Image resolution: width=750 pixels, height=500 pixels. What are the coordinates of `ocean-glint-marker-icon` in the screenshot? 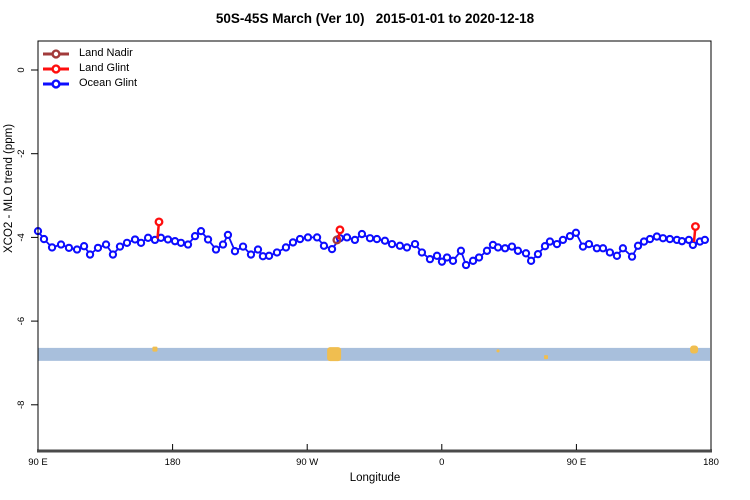 It's located at (56, 83).